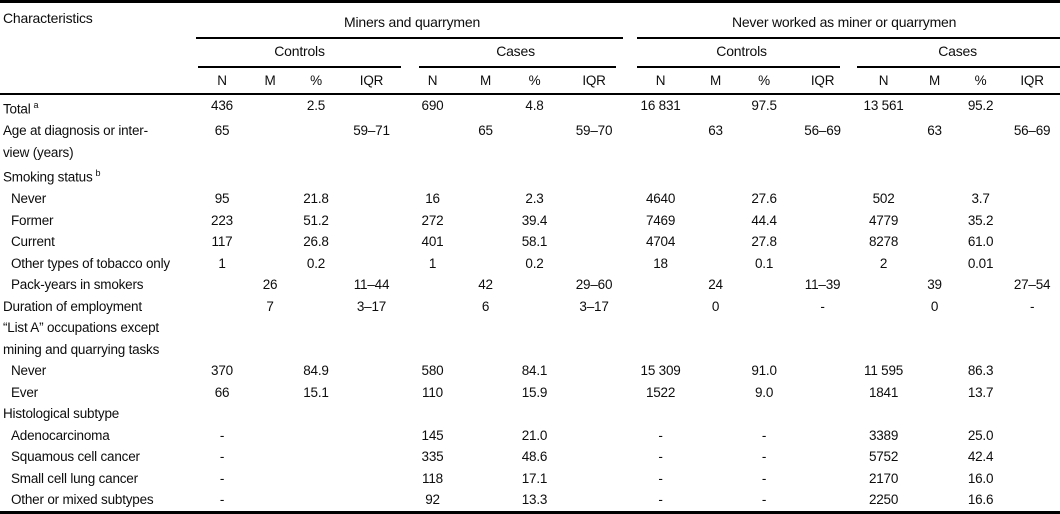  Describe the element at coordinates (412, 22) in the screenshot. I see `group-label-miners: Miners and quarrymen` at that location.